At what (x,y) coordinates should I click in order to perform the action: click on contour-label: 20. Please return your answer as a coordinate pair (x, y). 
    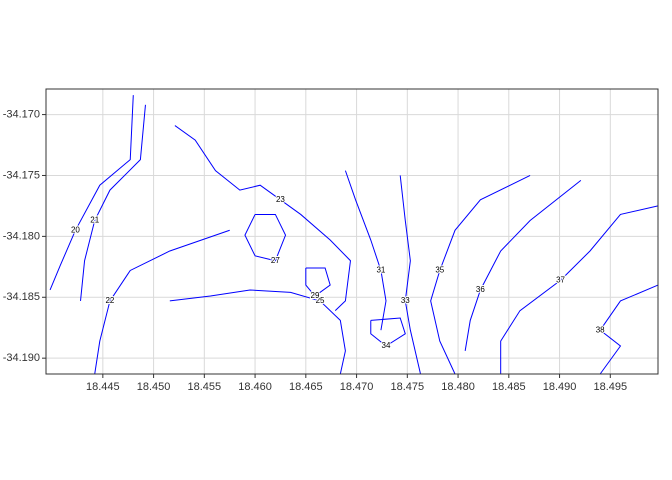
    Looking at the image, I should click on (75, 229).